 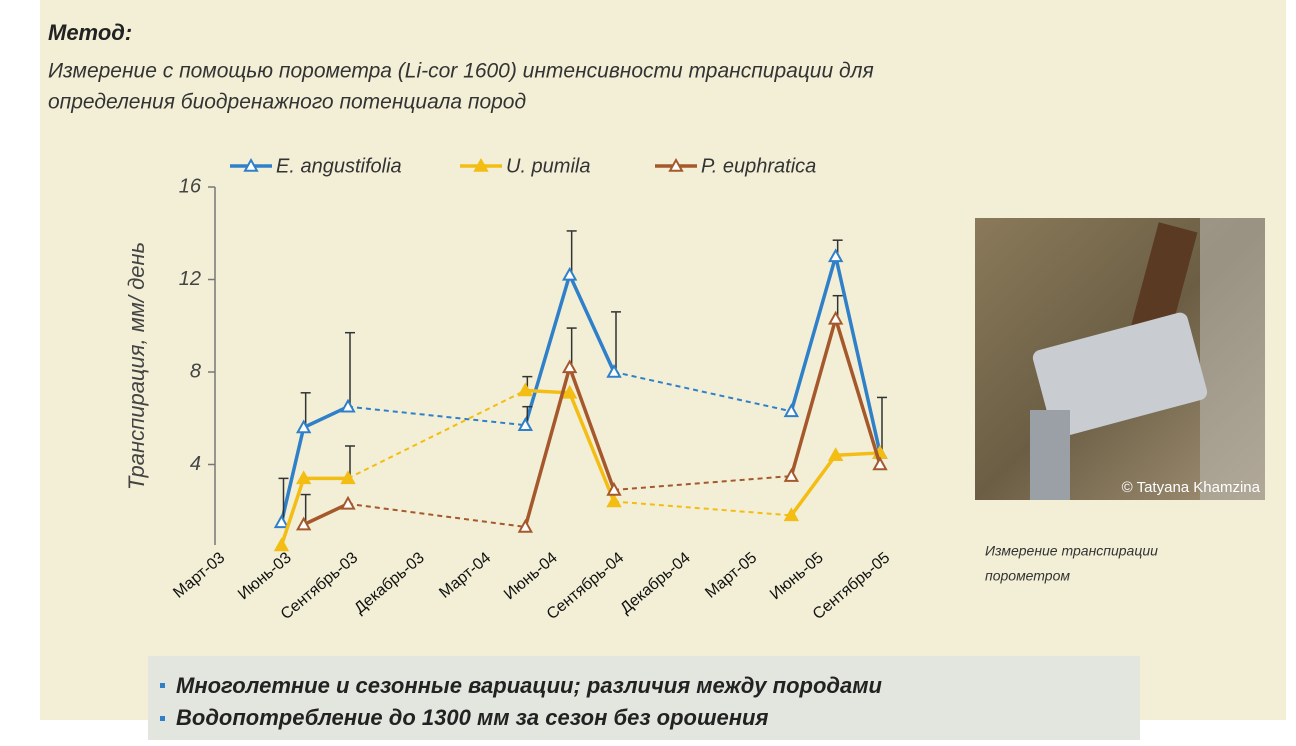 What do you see at coordinates (190, 186) in the screenshot?
I see `y-tick-label: 16` at bounding box center [190, 186].